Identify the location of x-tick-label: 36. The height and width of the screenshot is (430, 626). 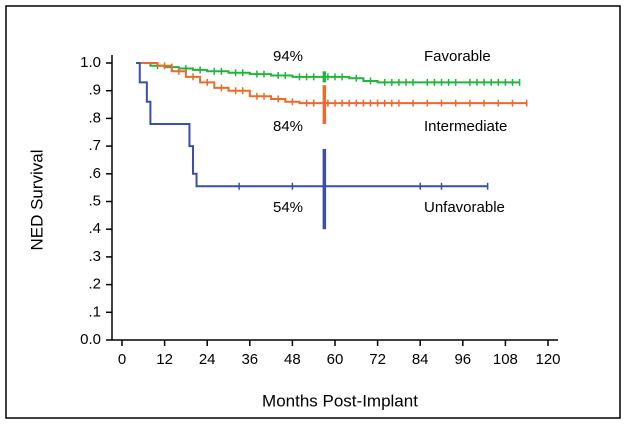
(249, 359).